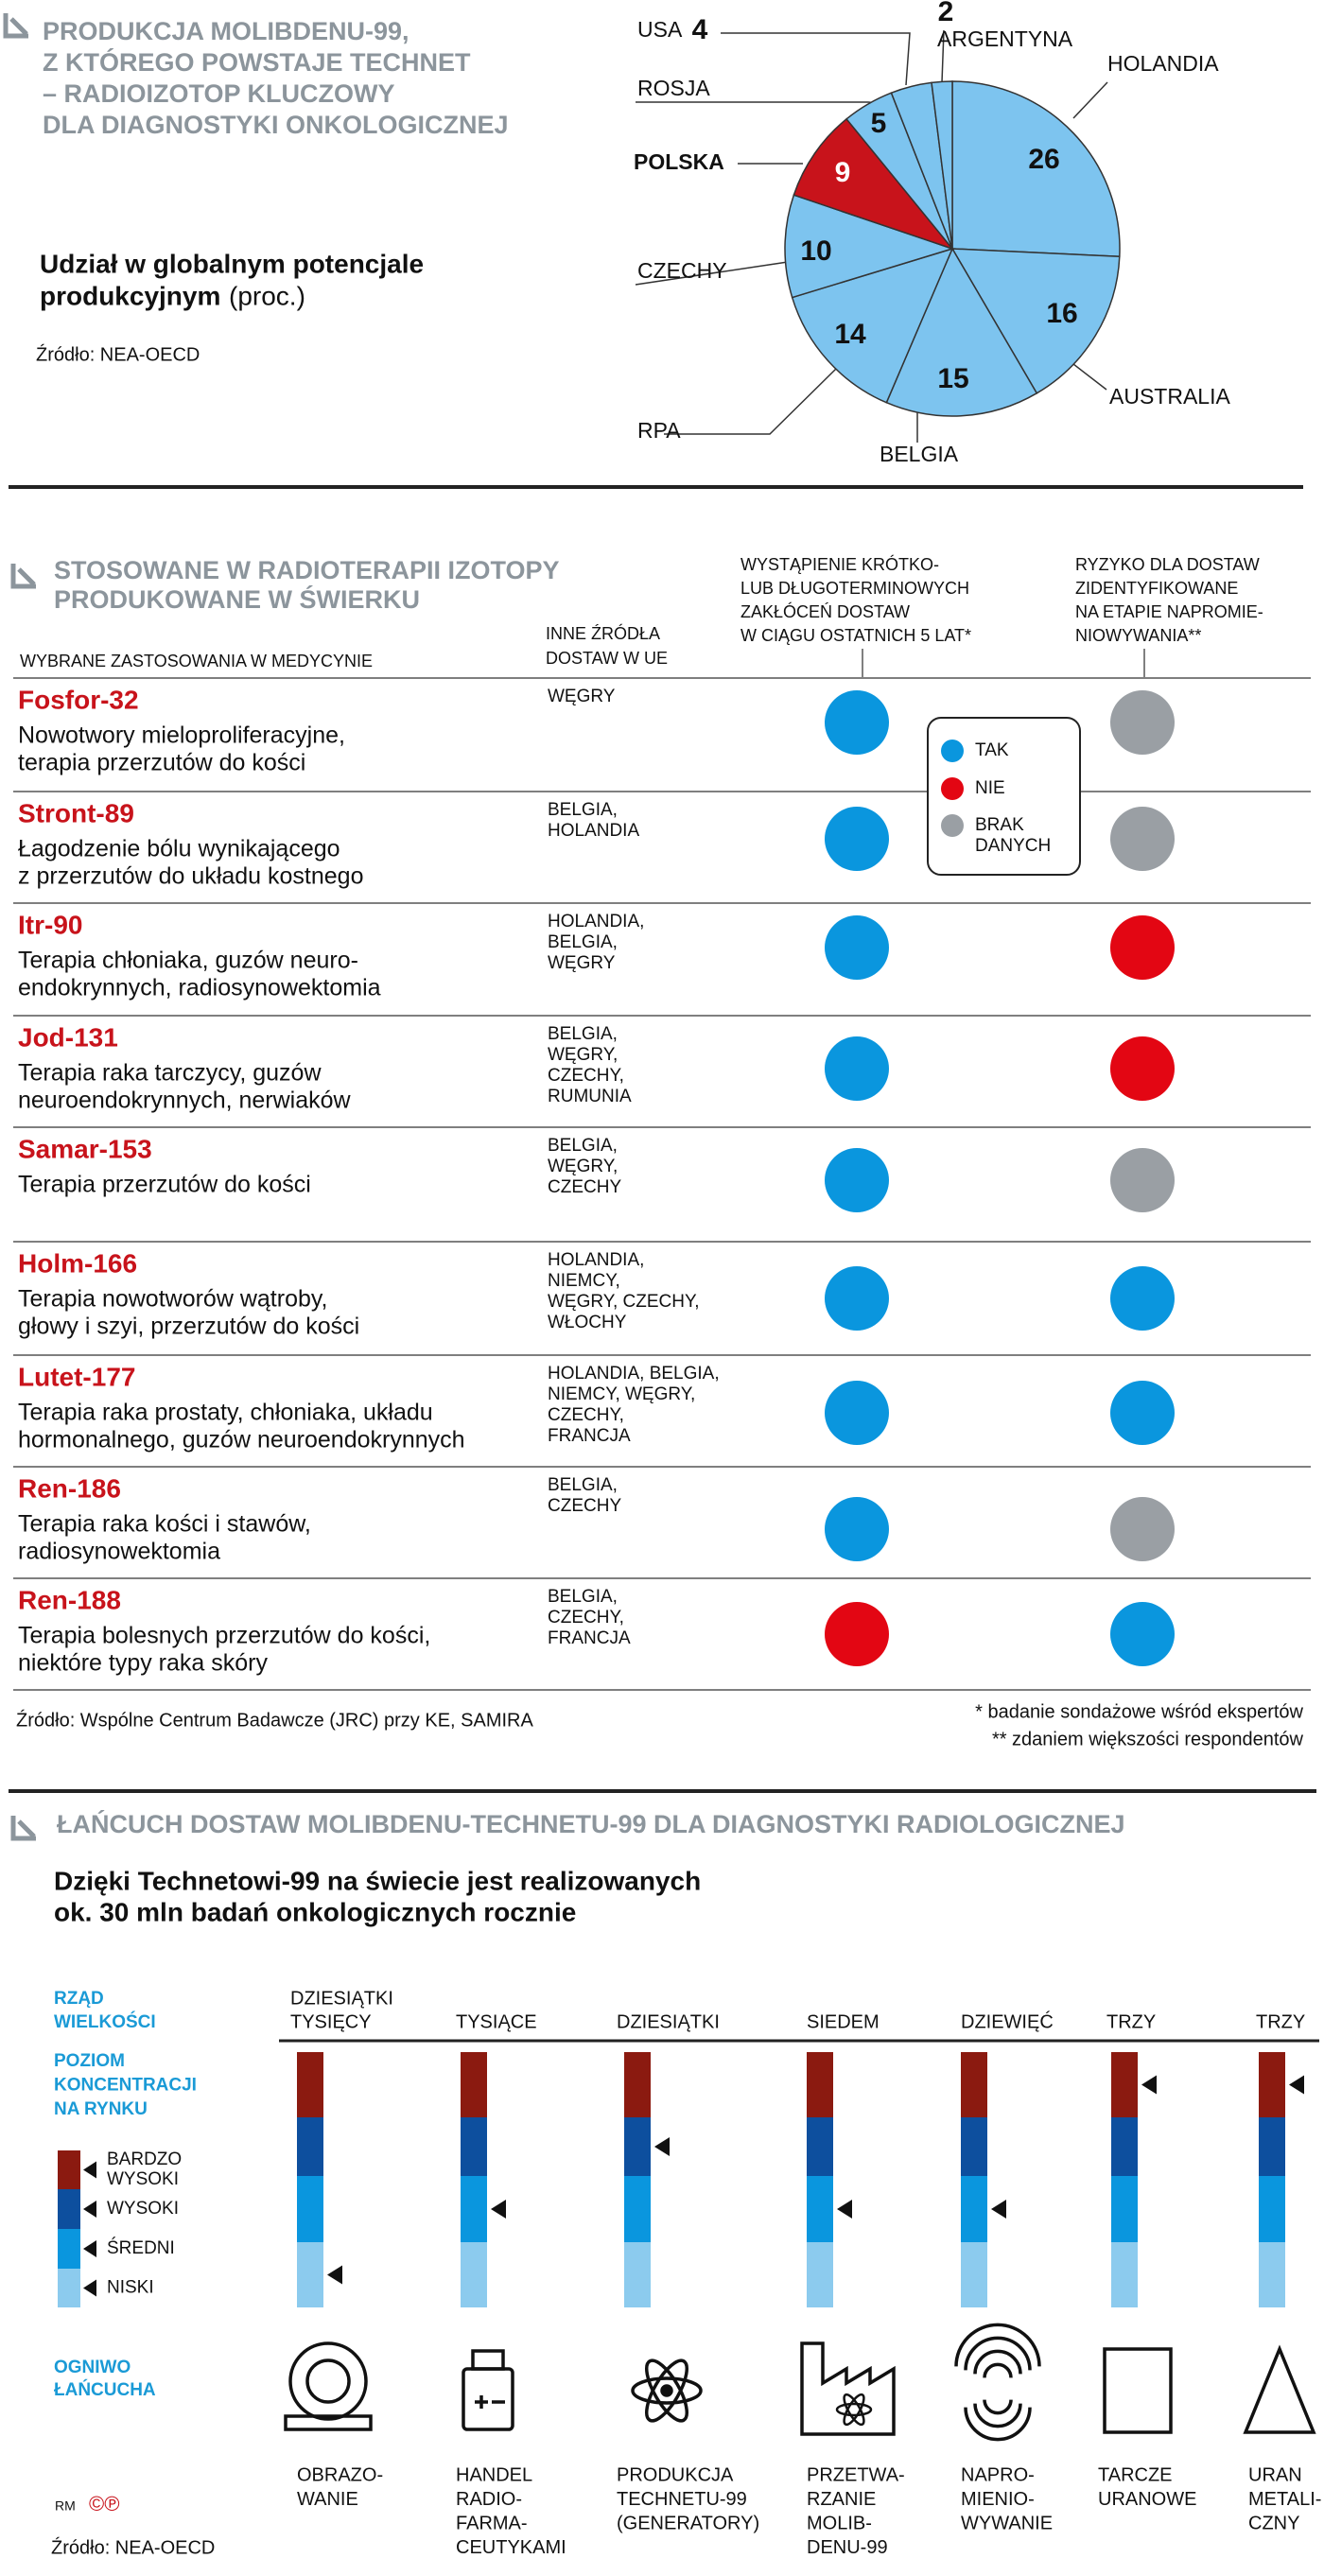 This screenshot has width=1324, height=2576. What do you see at coordinates (191, 876) in the screenshot?
I see `isotope-description: z przerzutów do układu kostnego` at bounding box center [191, 876].